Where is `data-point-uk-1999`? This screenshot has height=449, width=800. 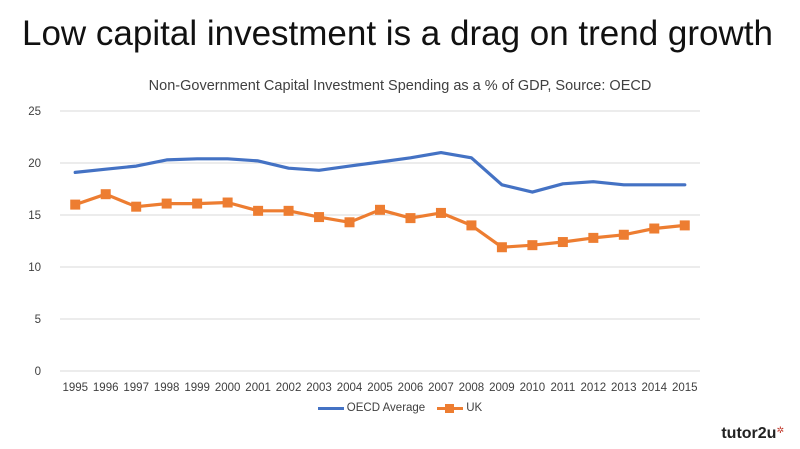 data-point-uk-1999 is located at coordinates (197, 203).